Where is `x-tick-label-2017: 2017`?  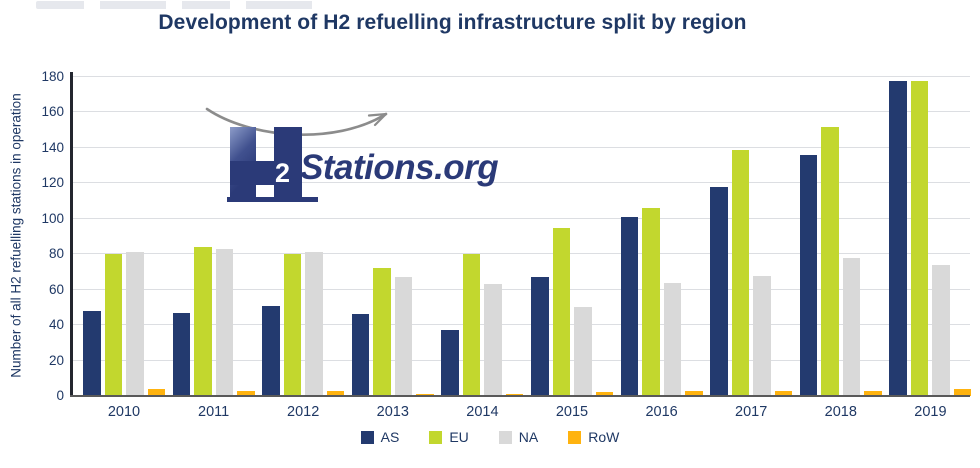
x-tick-label-2017: 2017 is located at coordinates (751, 412).